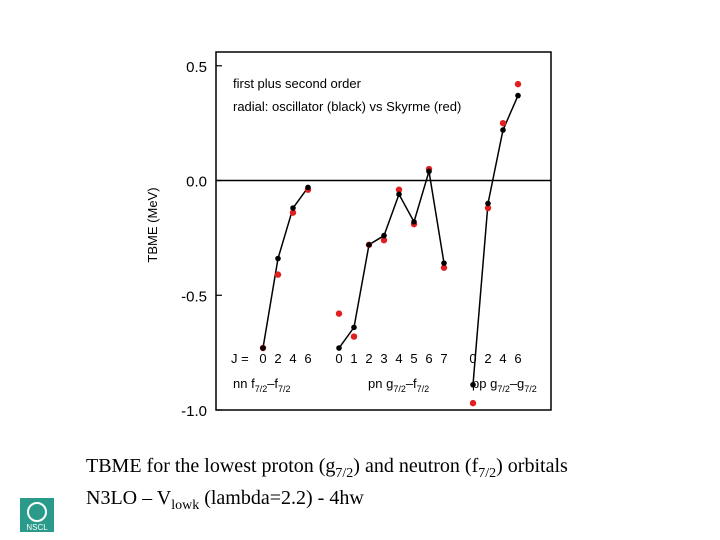  I want to click on logo-swirl, so click(37, 512).